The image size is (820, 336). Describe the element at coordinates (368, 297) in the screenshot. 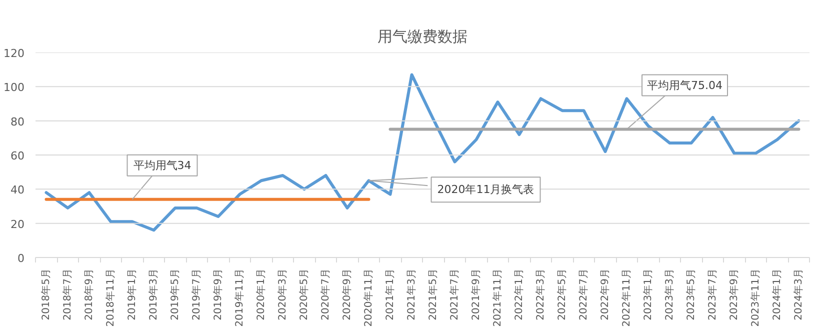

I see `x-tick-label: 2020年11月` at that location.